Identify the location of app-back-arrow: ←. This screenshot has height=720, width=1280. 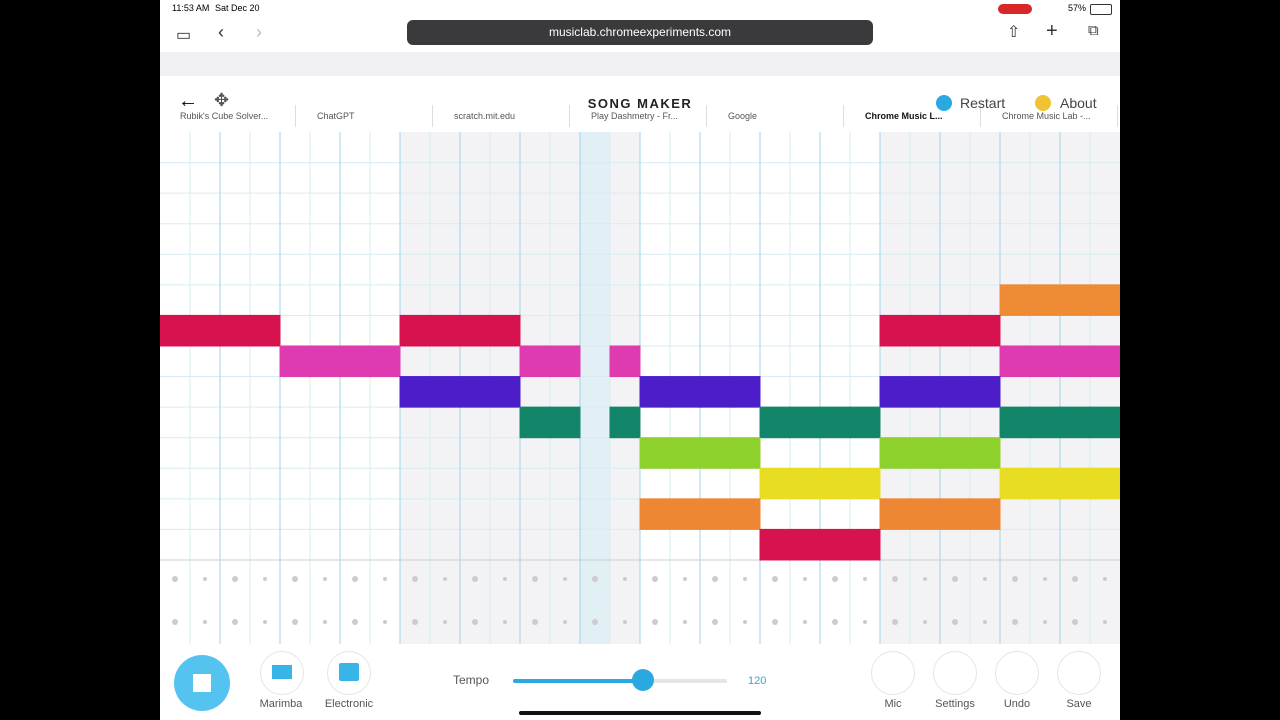
(188, 101).